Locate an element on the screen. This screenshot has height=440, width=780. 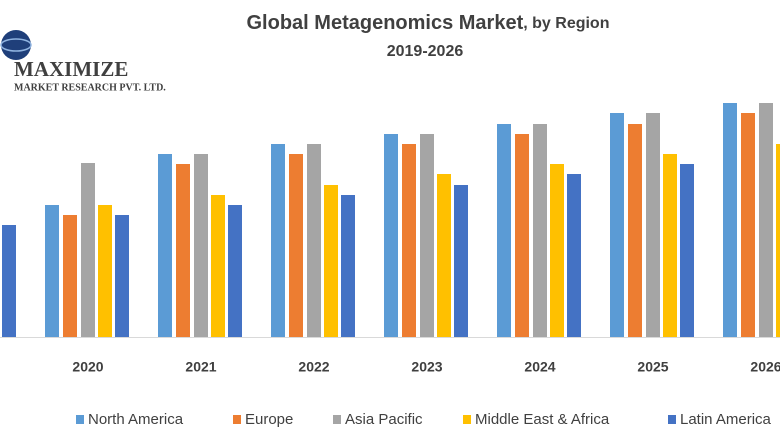
title-main: Global Metagenomics Market is located at coordinates (385, 23).